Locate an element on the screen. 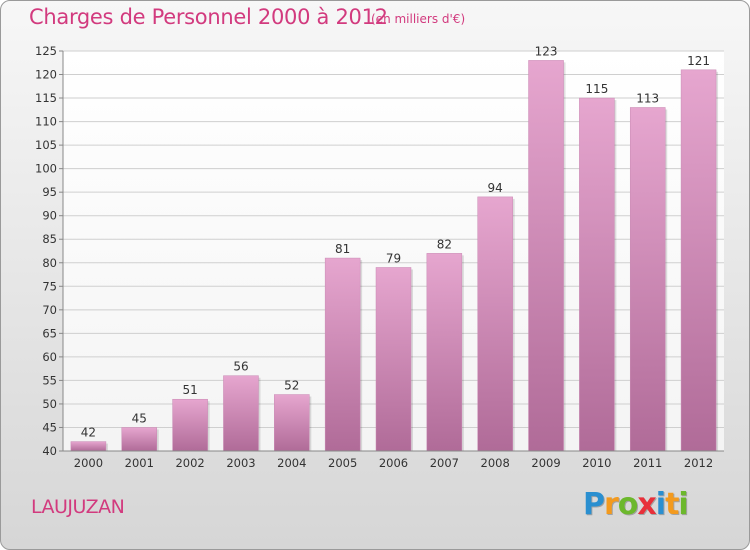 The height and width of the screenshot is (550, 750). x-tick-label: 2007 is located at coordinates (444, 463).